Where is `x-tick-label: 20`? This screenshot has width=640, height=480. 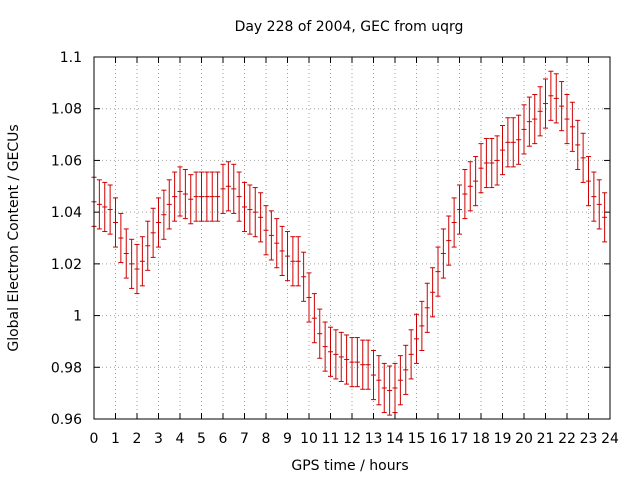 x-tick-label: 20 is located at coordinates (524, 439).